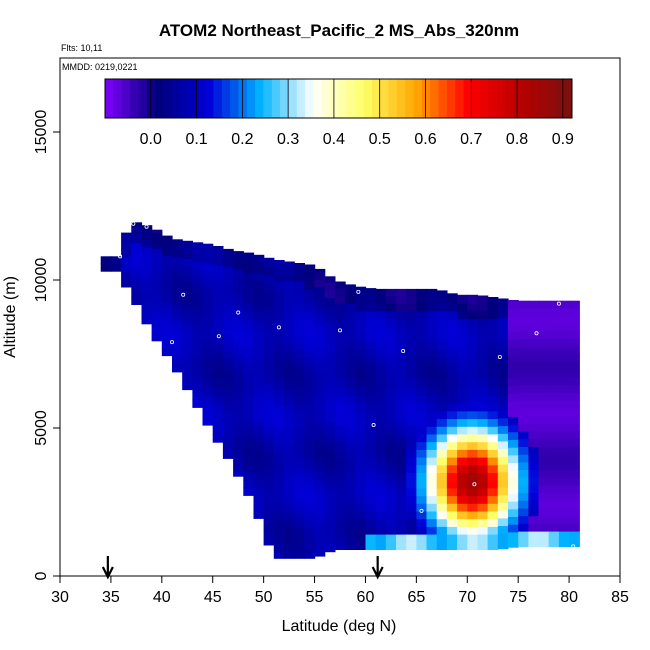 This screenshot has width=650, height=650. I want to click on sample-point, so click(183, 294).